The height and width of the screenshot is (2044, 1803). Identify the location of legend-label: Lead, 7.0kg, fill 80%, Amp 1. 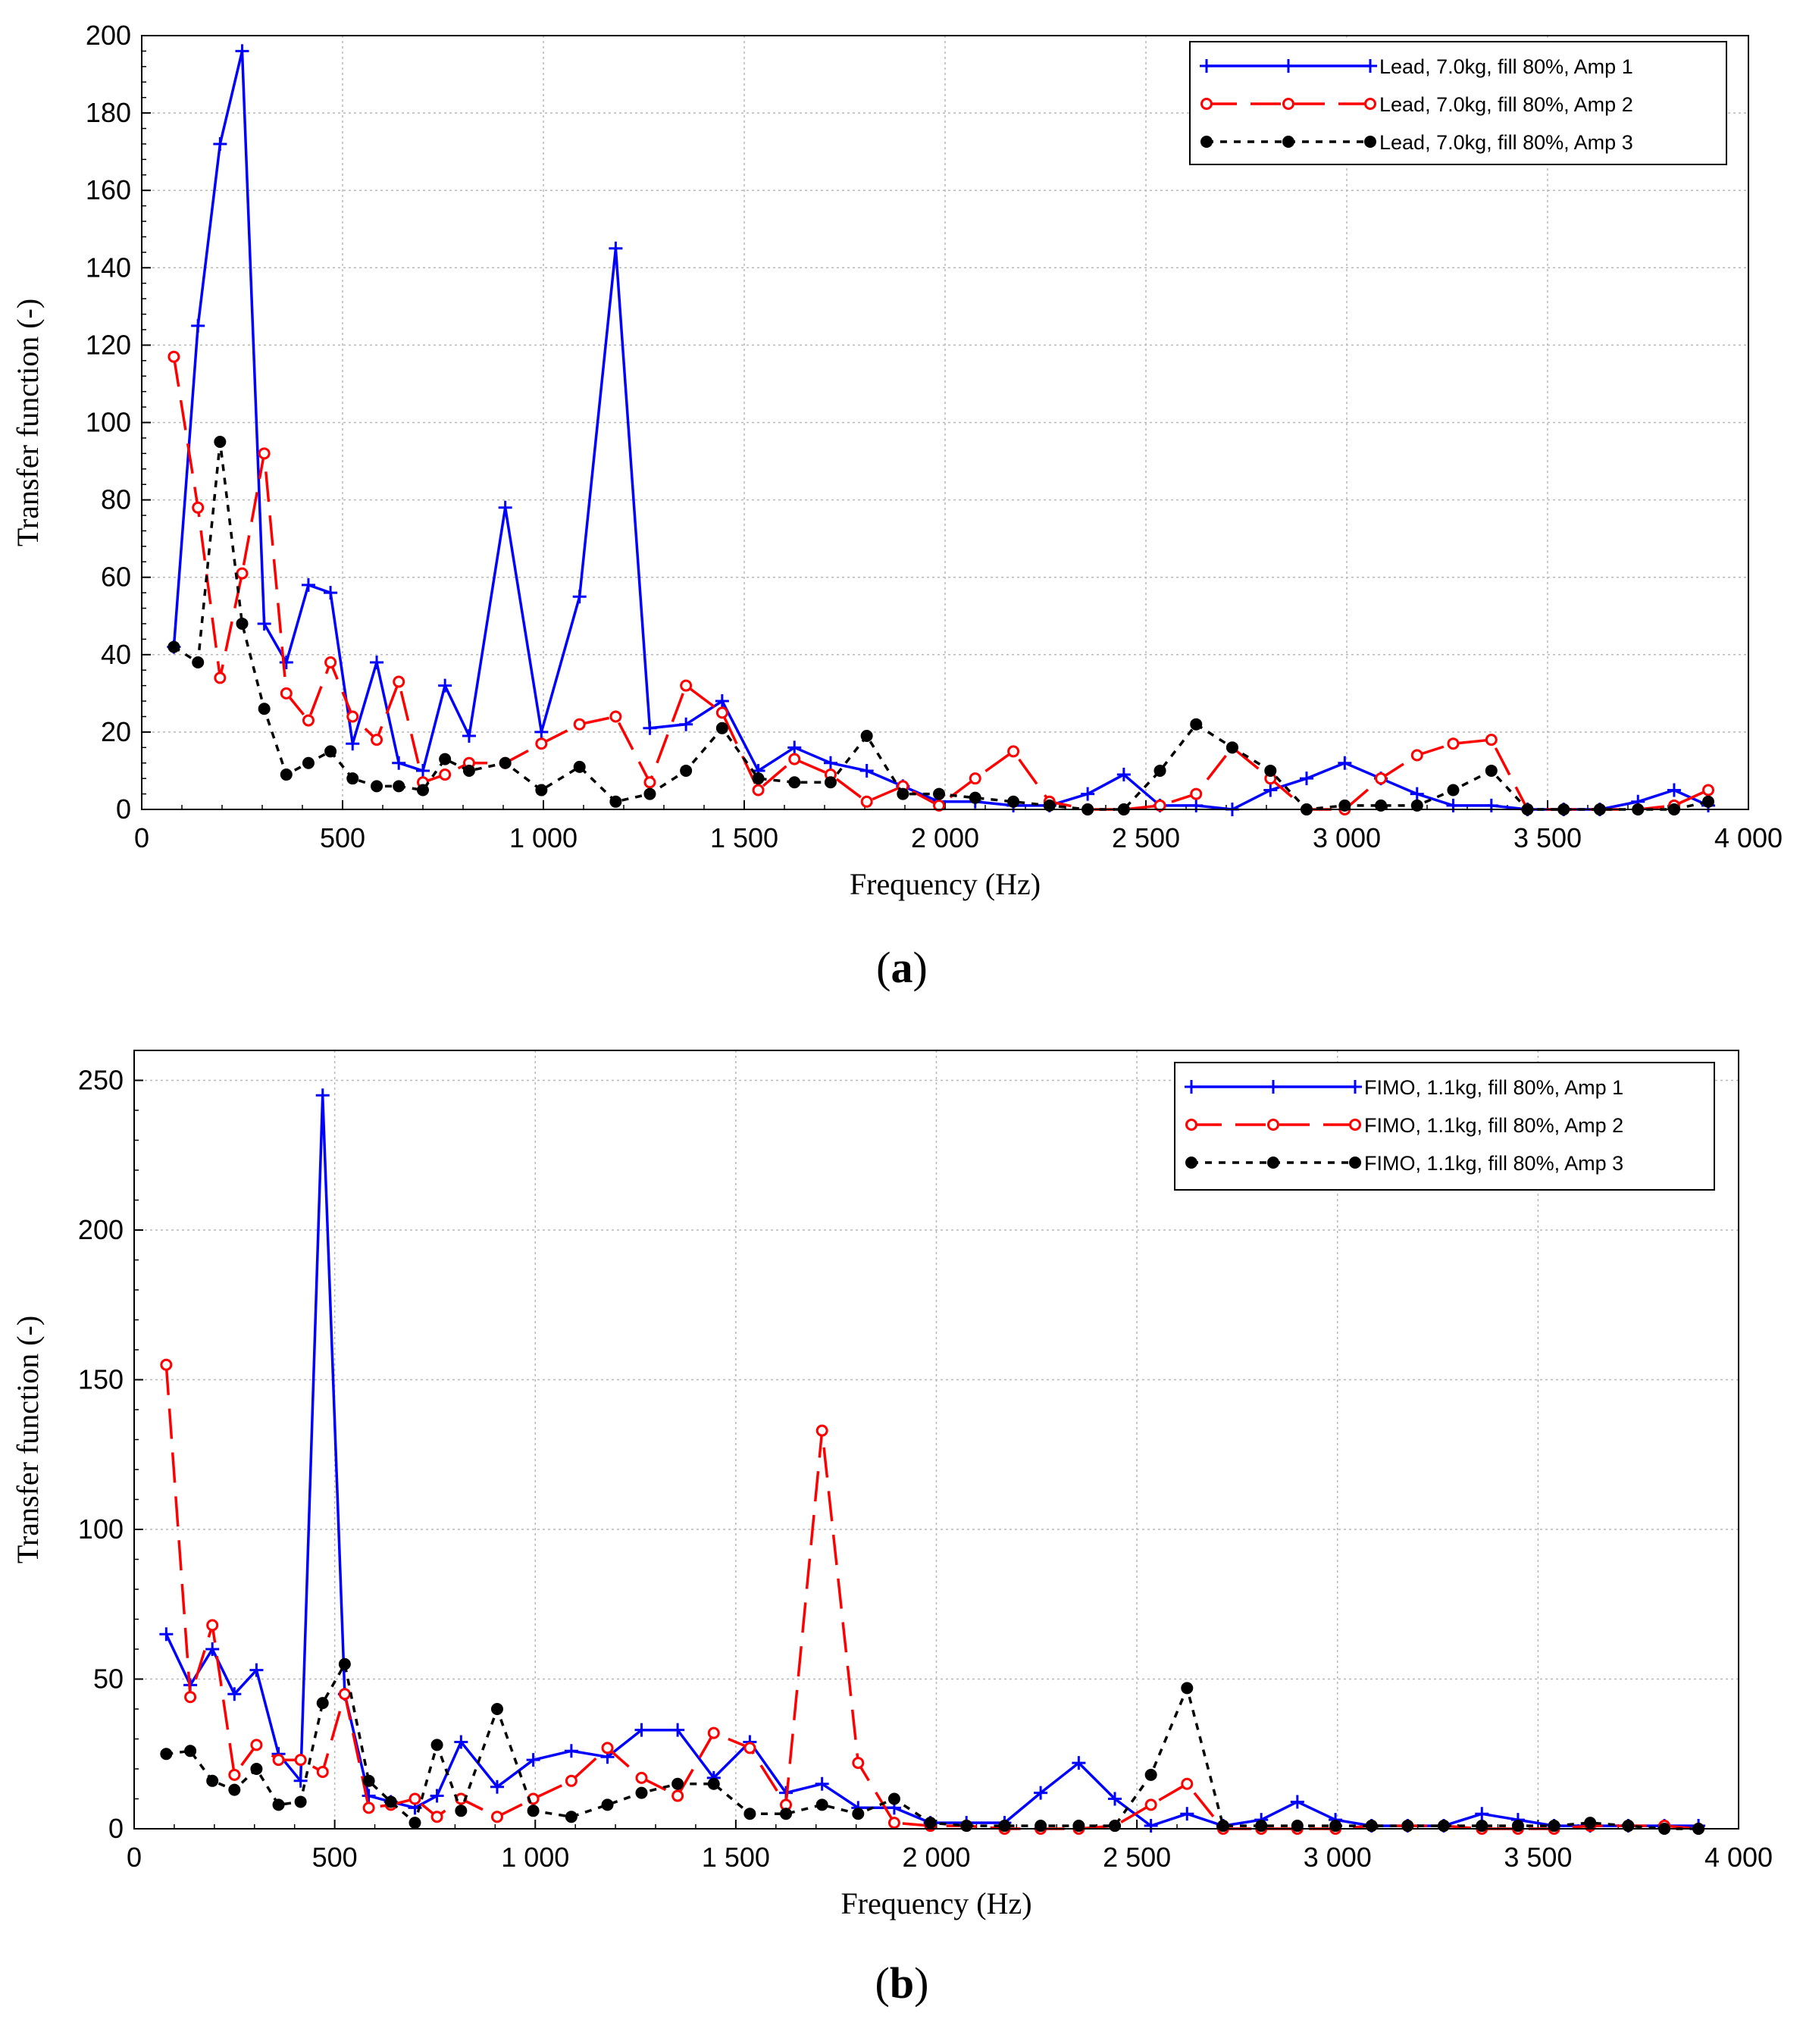
(1506, 66).